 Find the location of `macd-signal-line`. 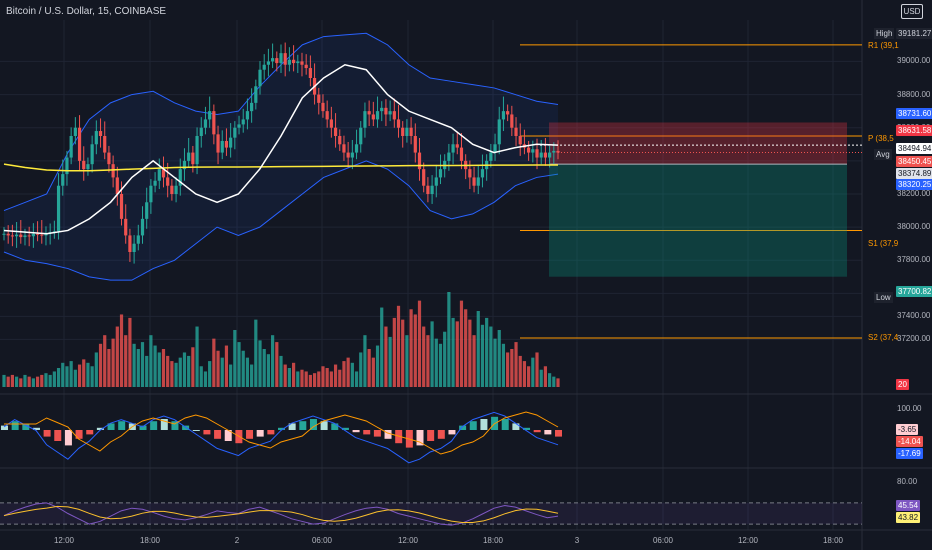

macd-signal-line is located at coordinates (281, 433).